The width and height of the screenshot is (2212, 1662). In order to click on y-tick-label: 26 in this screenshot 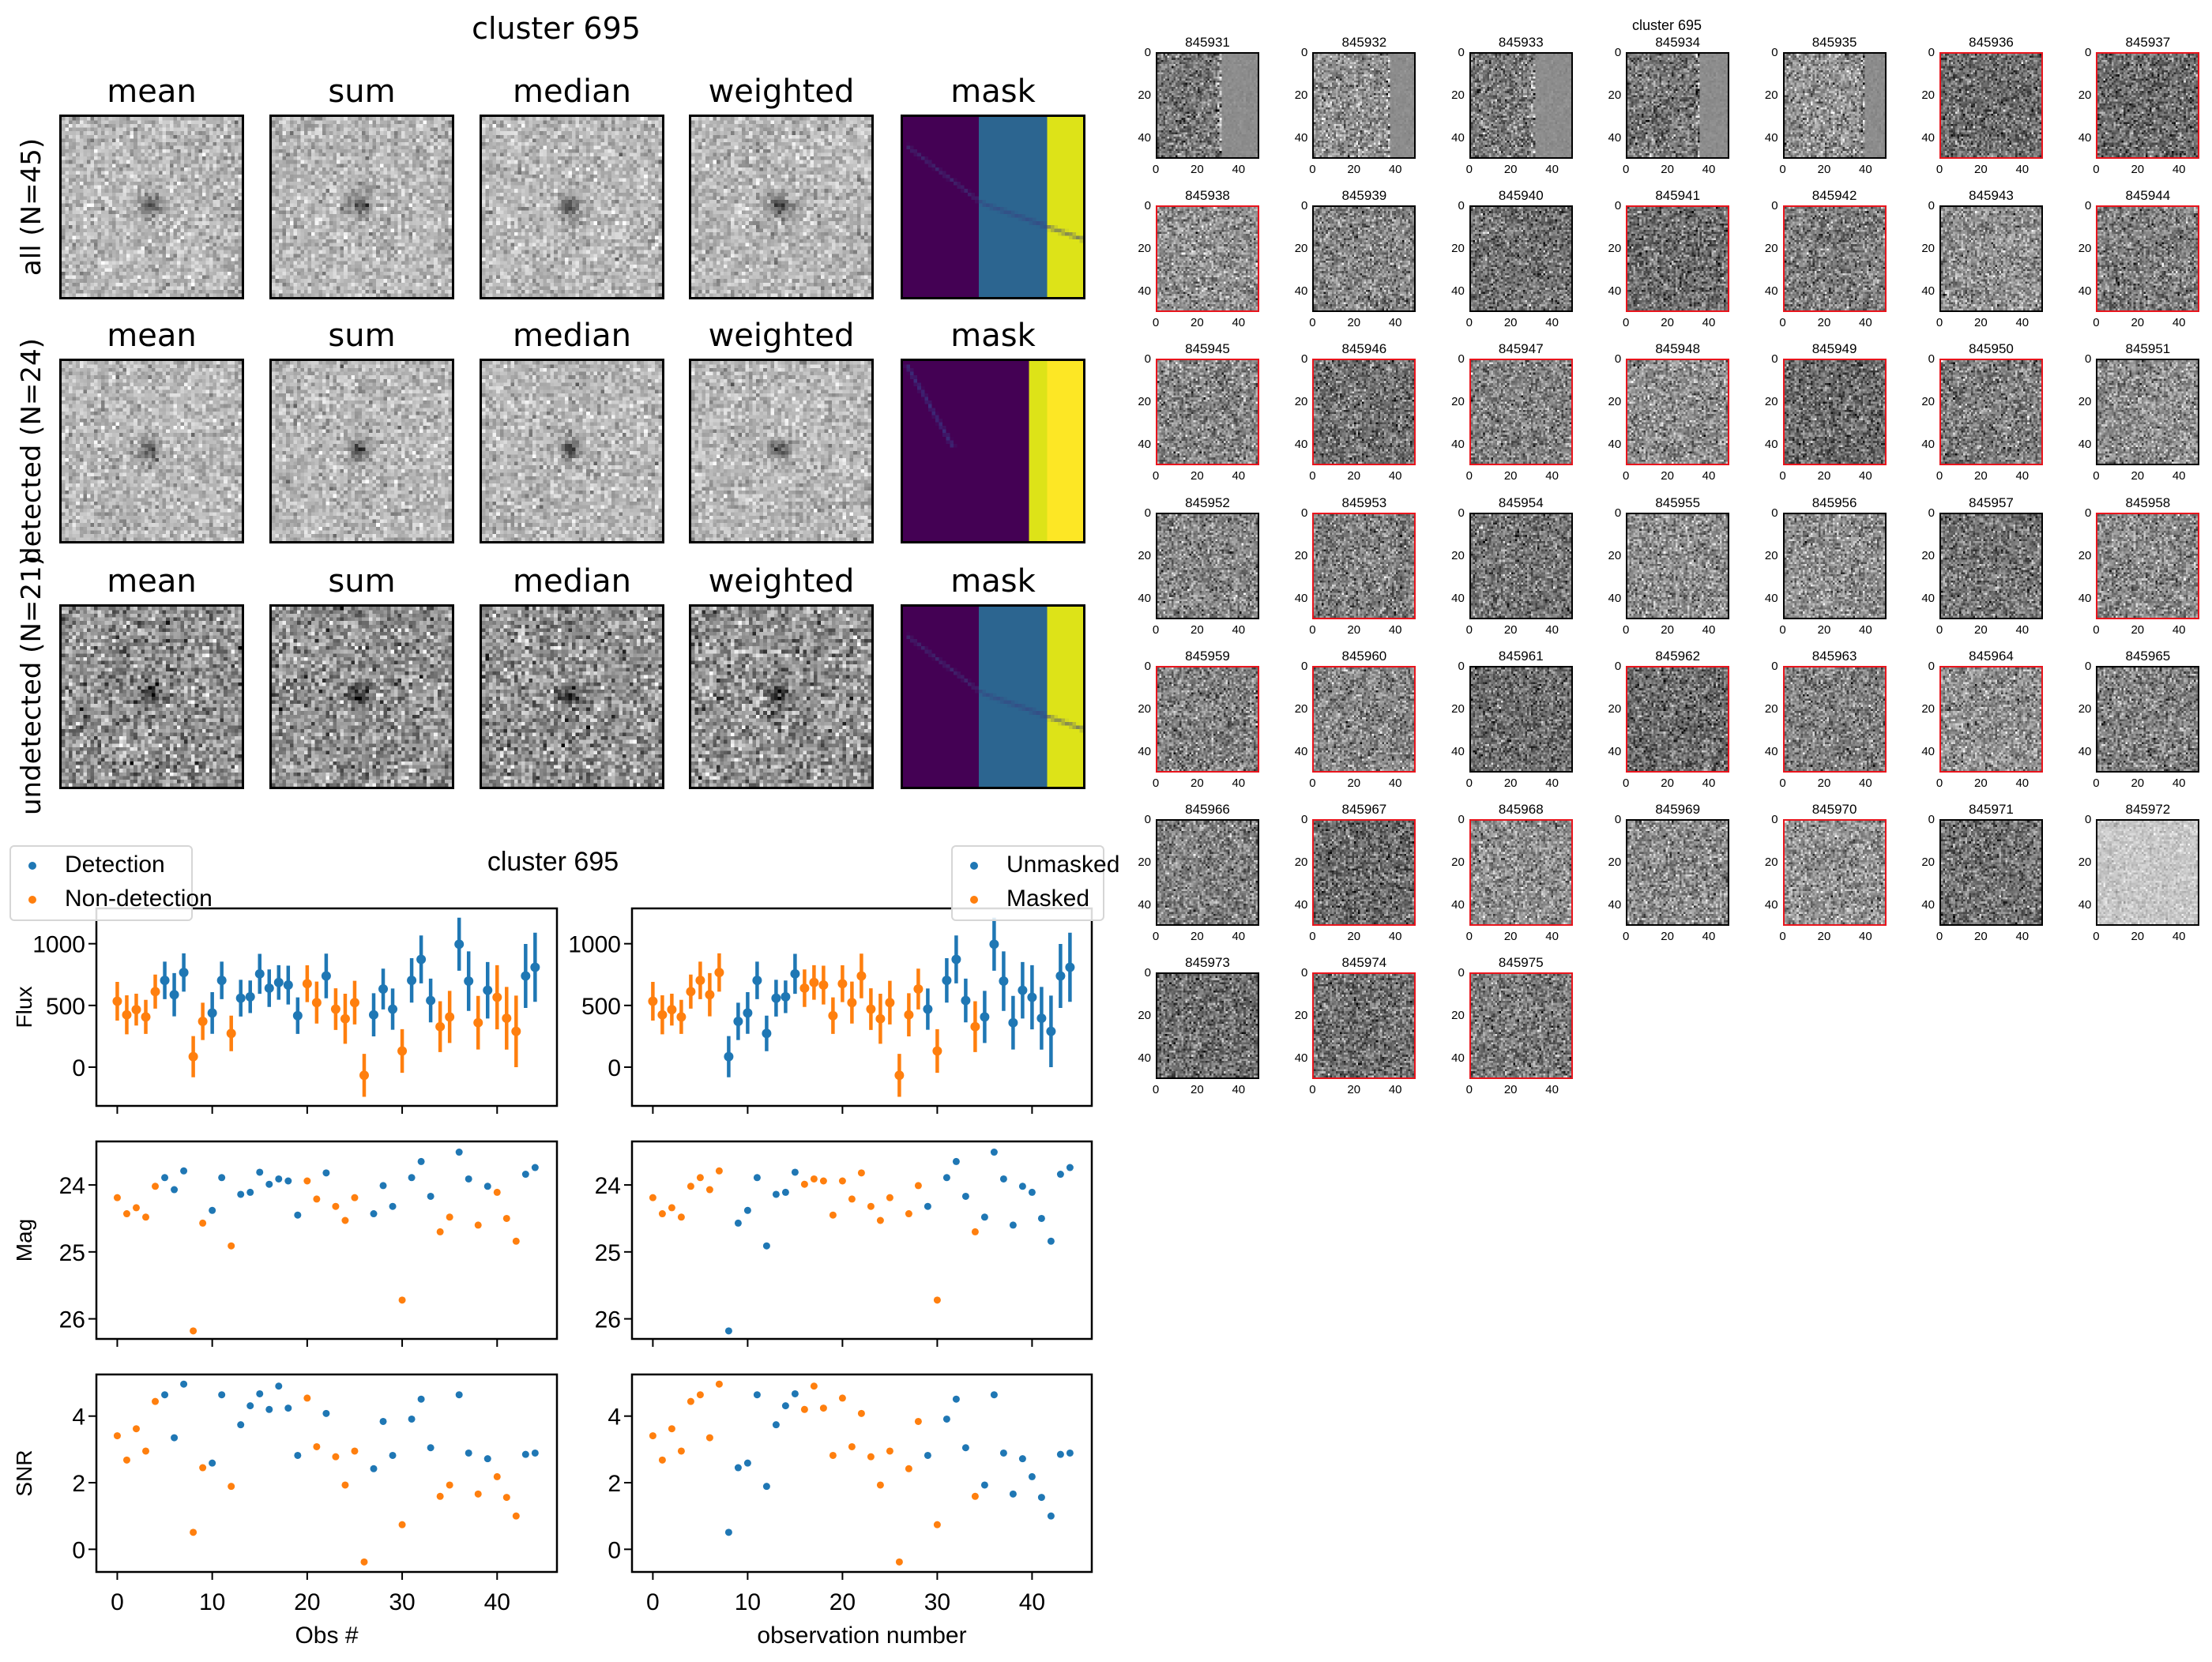, I will do `click(608, 1320)`.